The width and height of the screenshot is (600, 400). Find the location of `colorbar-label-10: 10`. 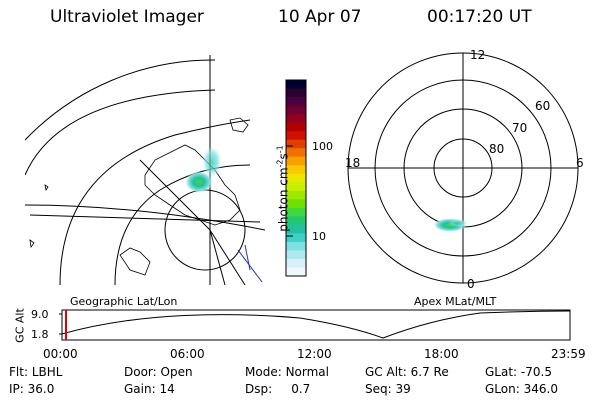

colorbar-label-10: 10 is located at coordinates (319, 236).